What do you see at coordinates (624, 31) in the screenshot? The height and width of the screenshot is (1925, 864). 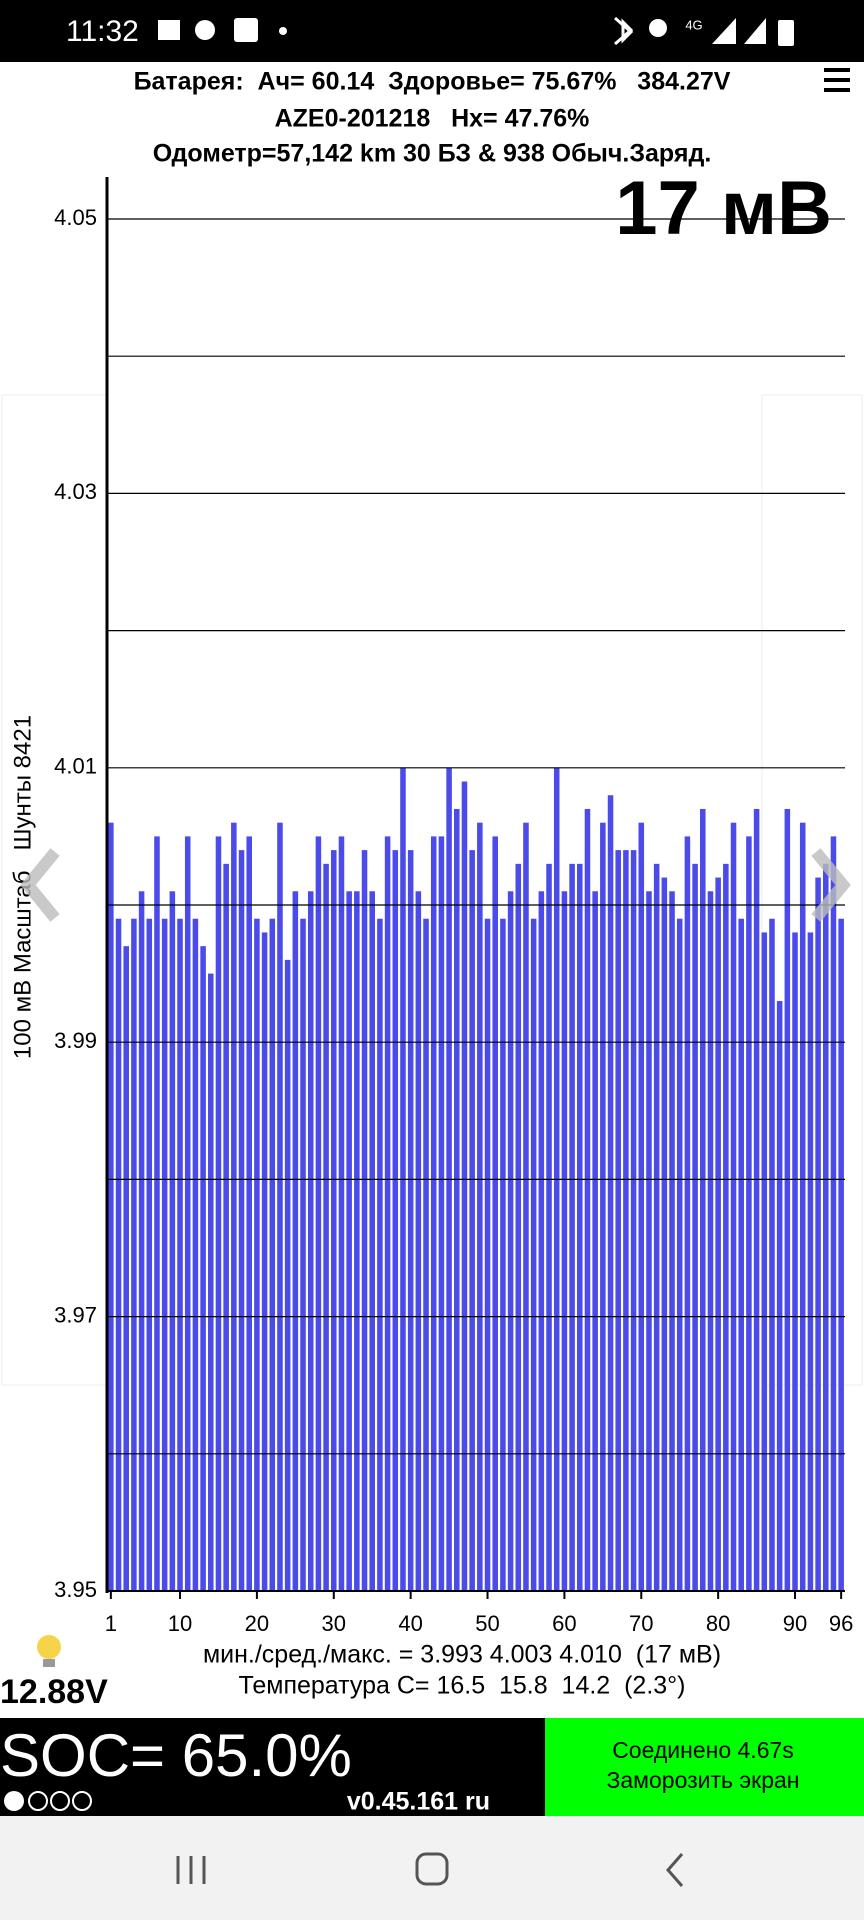 I see `bluetooth-icon` at bounding box center [624, 31].